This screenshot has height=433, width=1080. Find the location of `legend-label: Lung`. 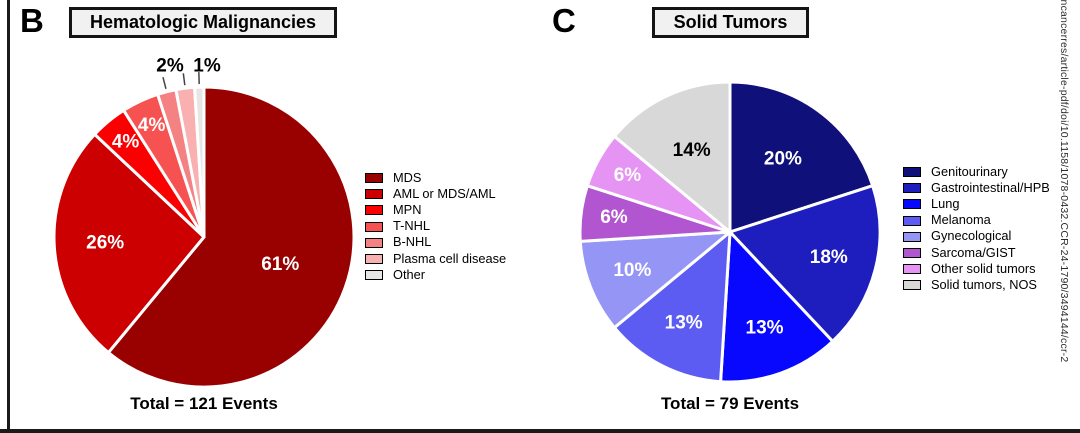

legend-label: Lung is located at coordinates (945, 204).